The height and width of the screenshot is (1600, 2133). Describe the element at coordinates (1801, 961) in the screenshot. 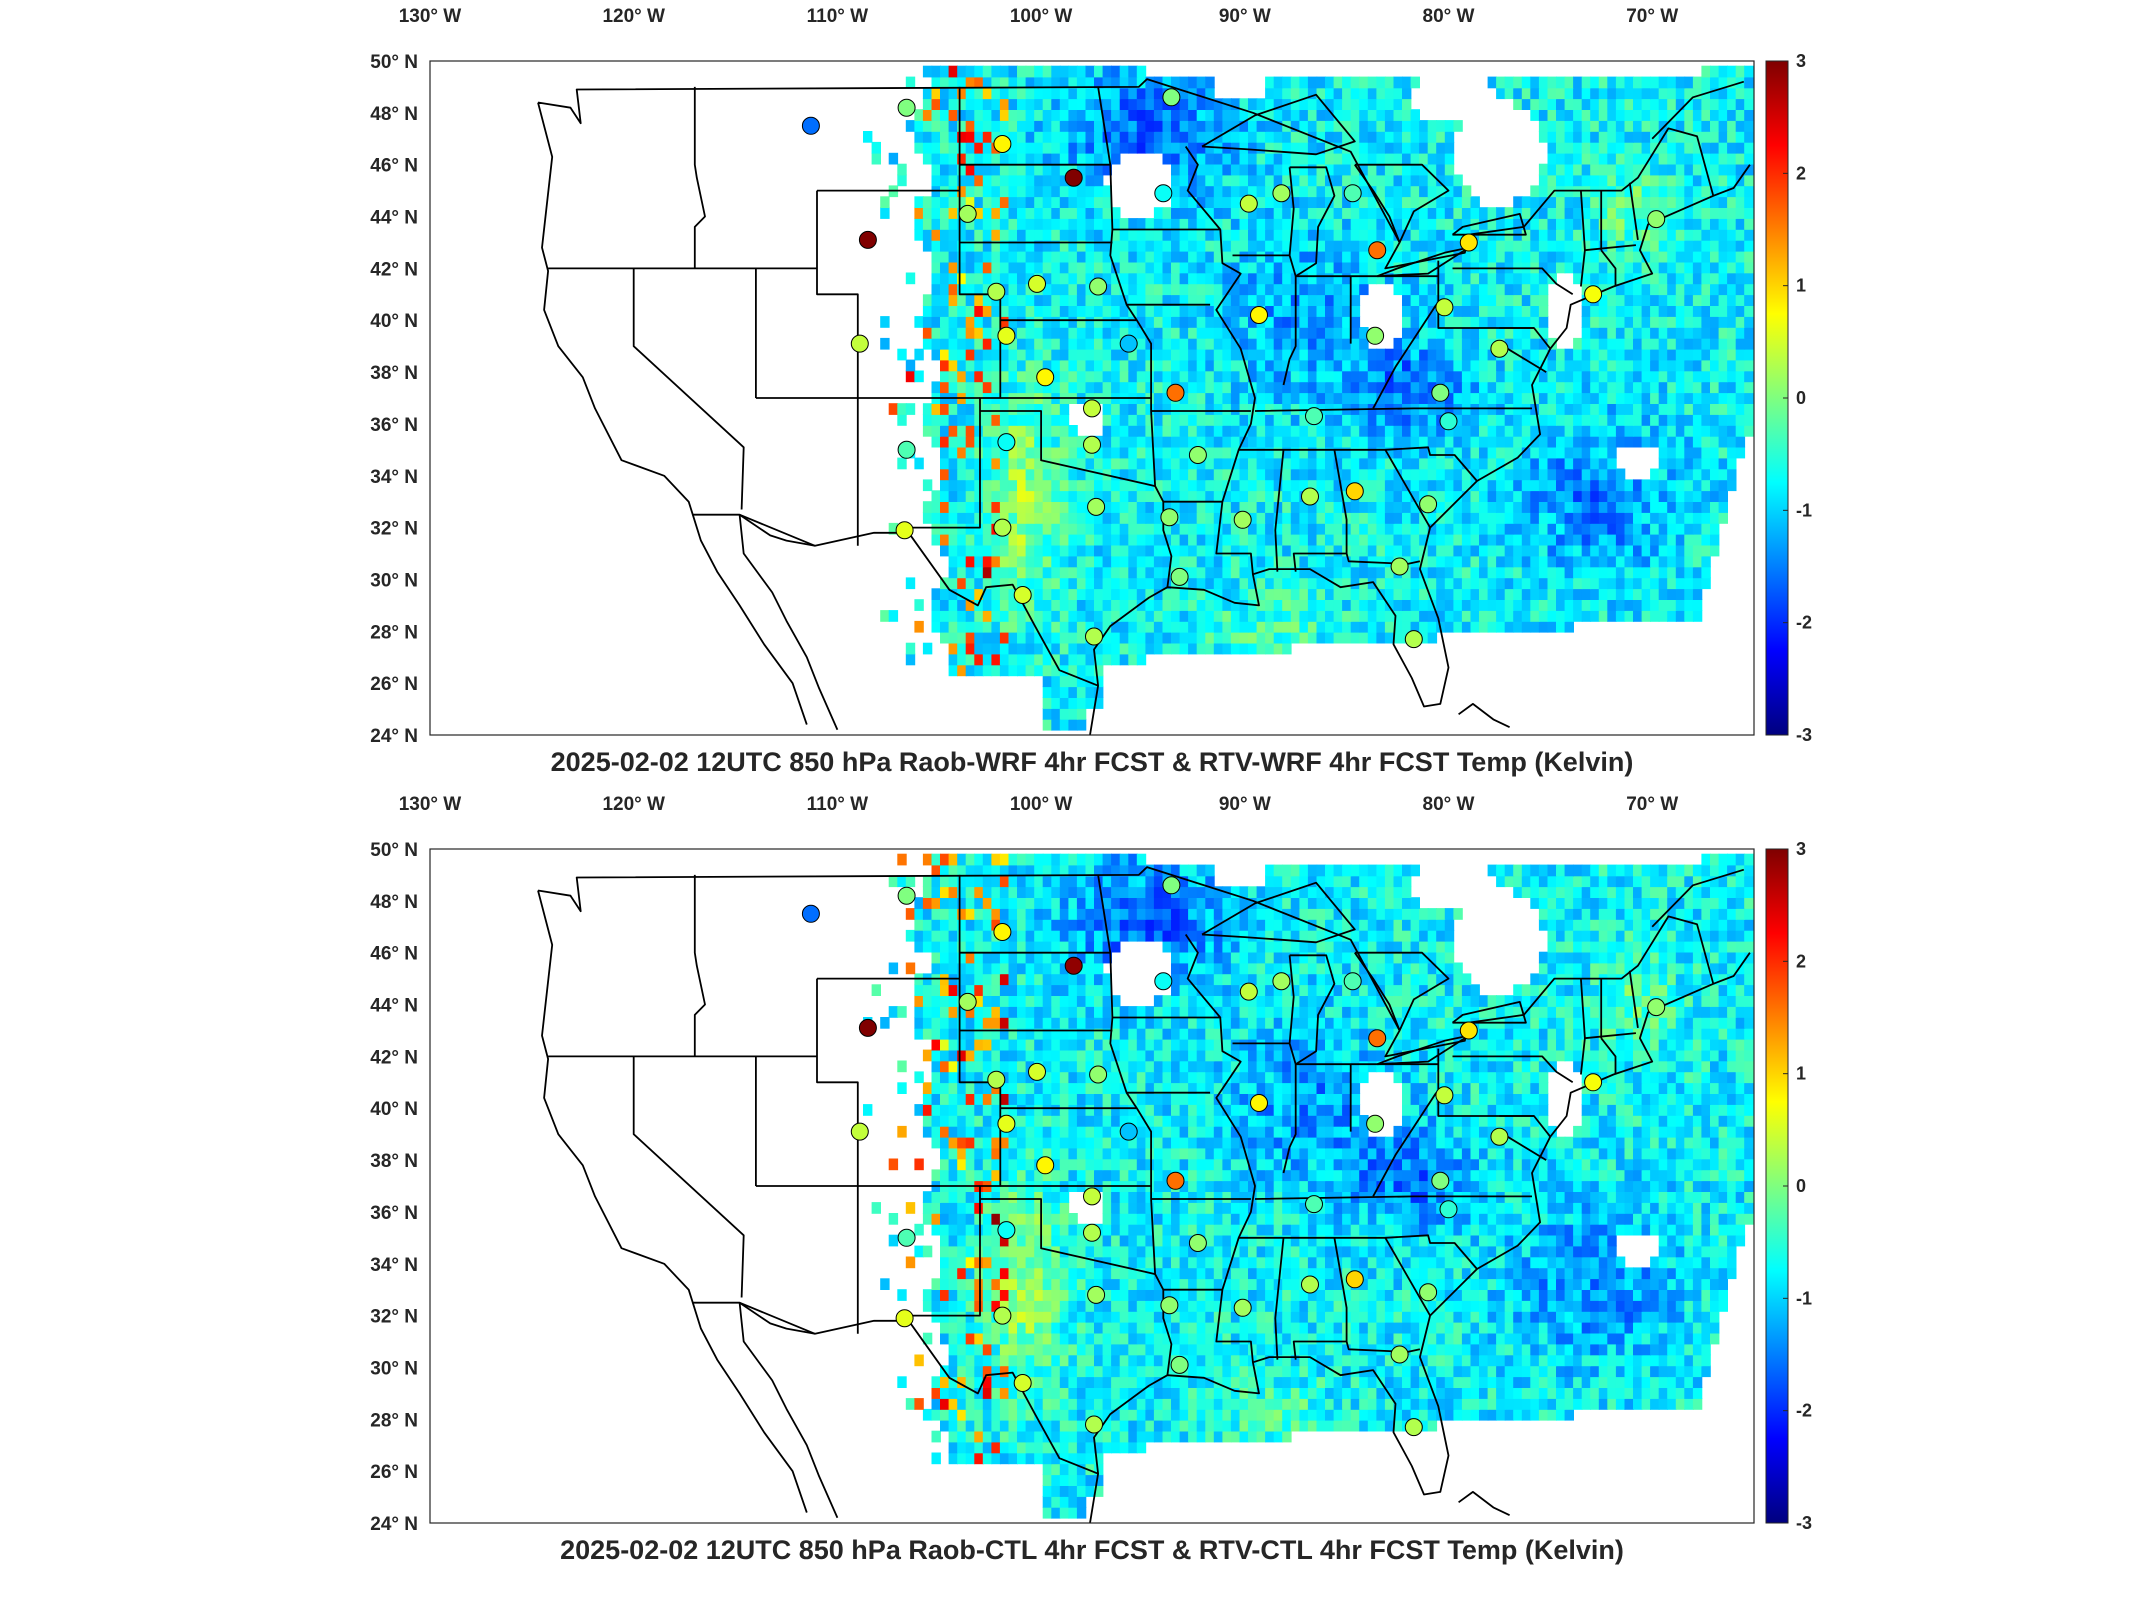

I see `colorbar-tick-label: 2` at that location.